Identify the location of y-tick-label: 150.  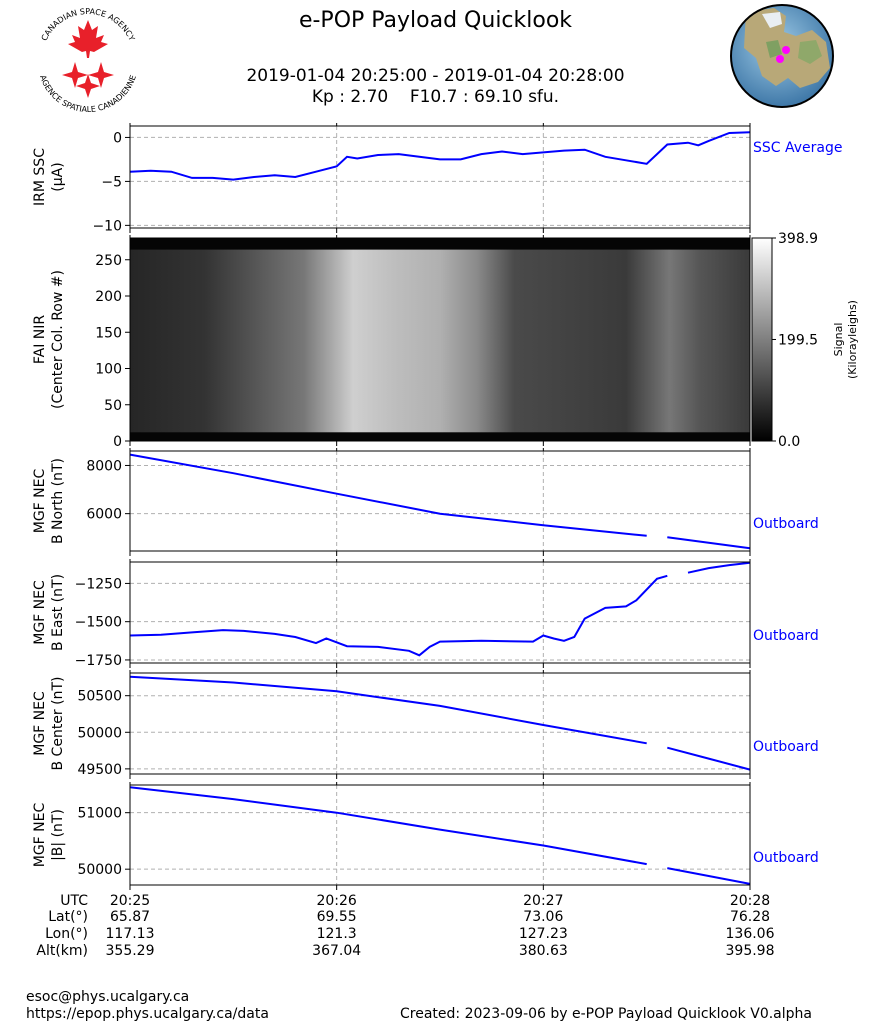
(108, 333).